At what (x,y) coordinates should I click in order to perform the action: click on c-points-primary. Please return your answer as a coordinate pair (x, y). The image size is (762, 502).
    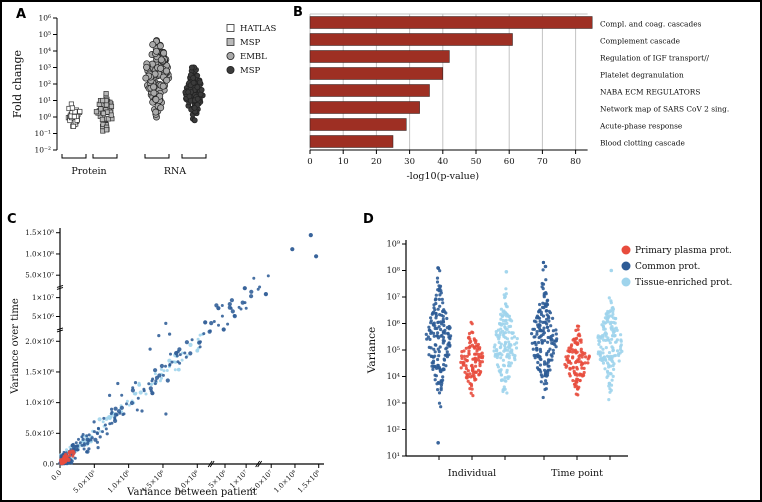
    Looking at the image, I should click on (67, 457).